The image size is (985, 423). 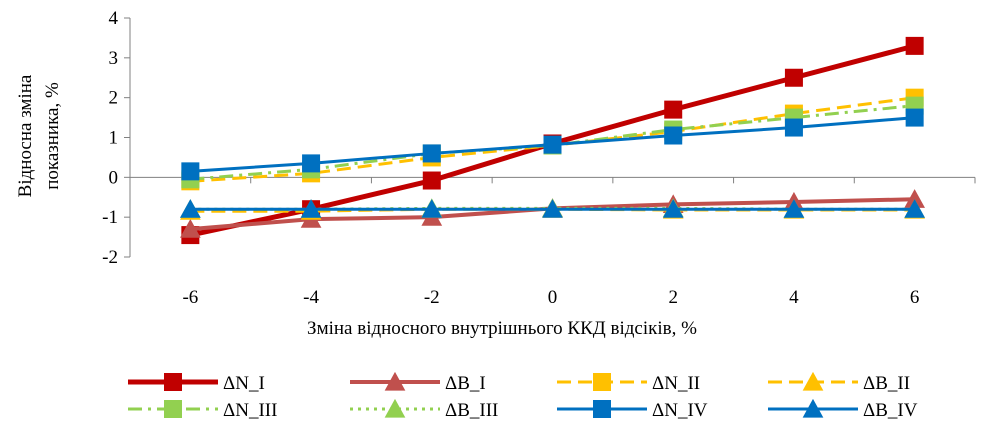 What do you see at coordinates (244, 383) in the screenshot?
I see `legend-label: ΔN_I` at bounding box center [244, 383].